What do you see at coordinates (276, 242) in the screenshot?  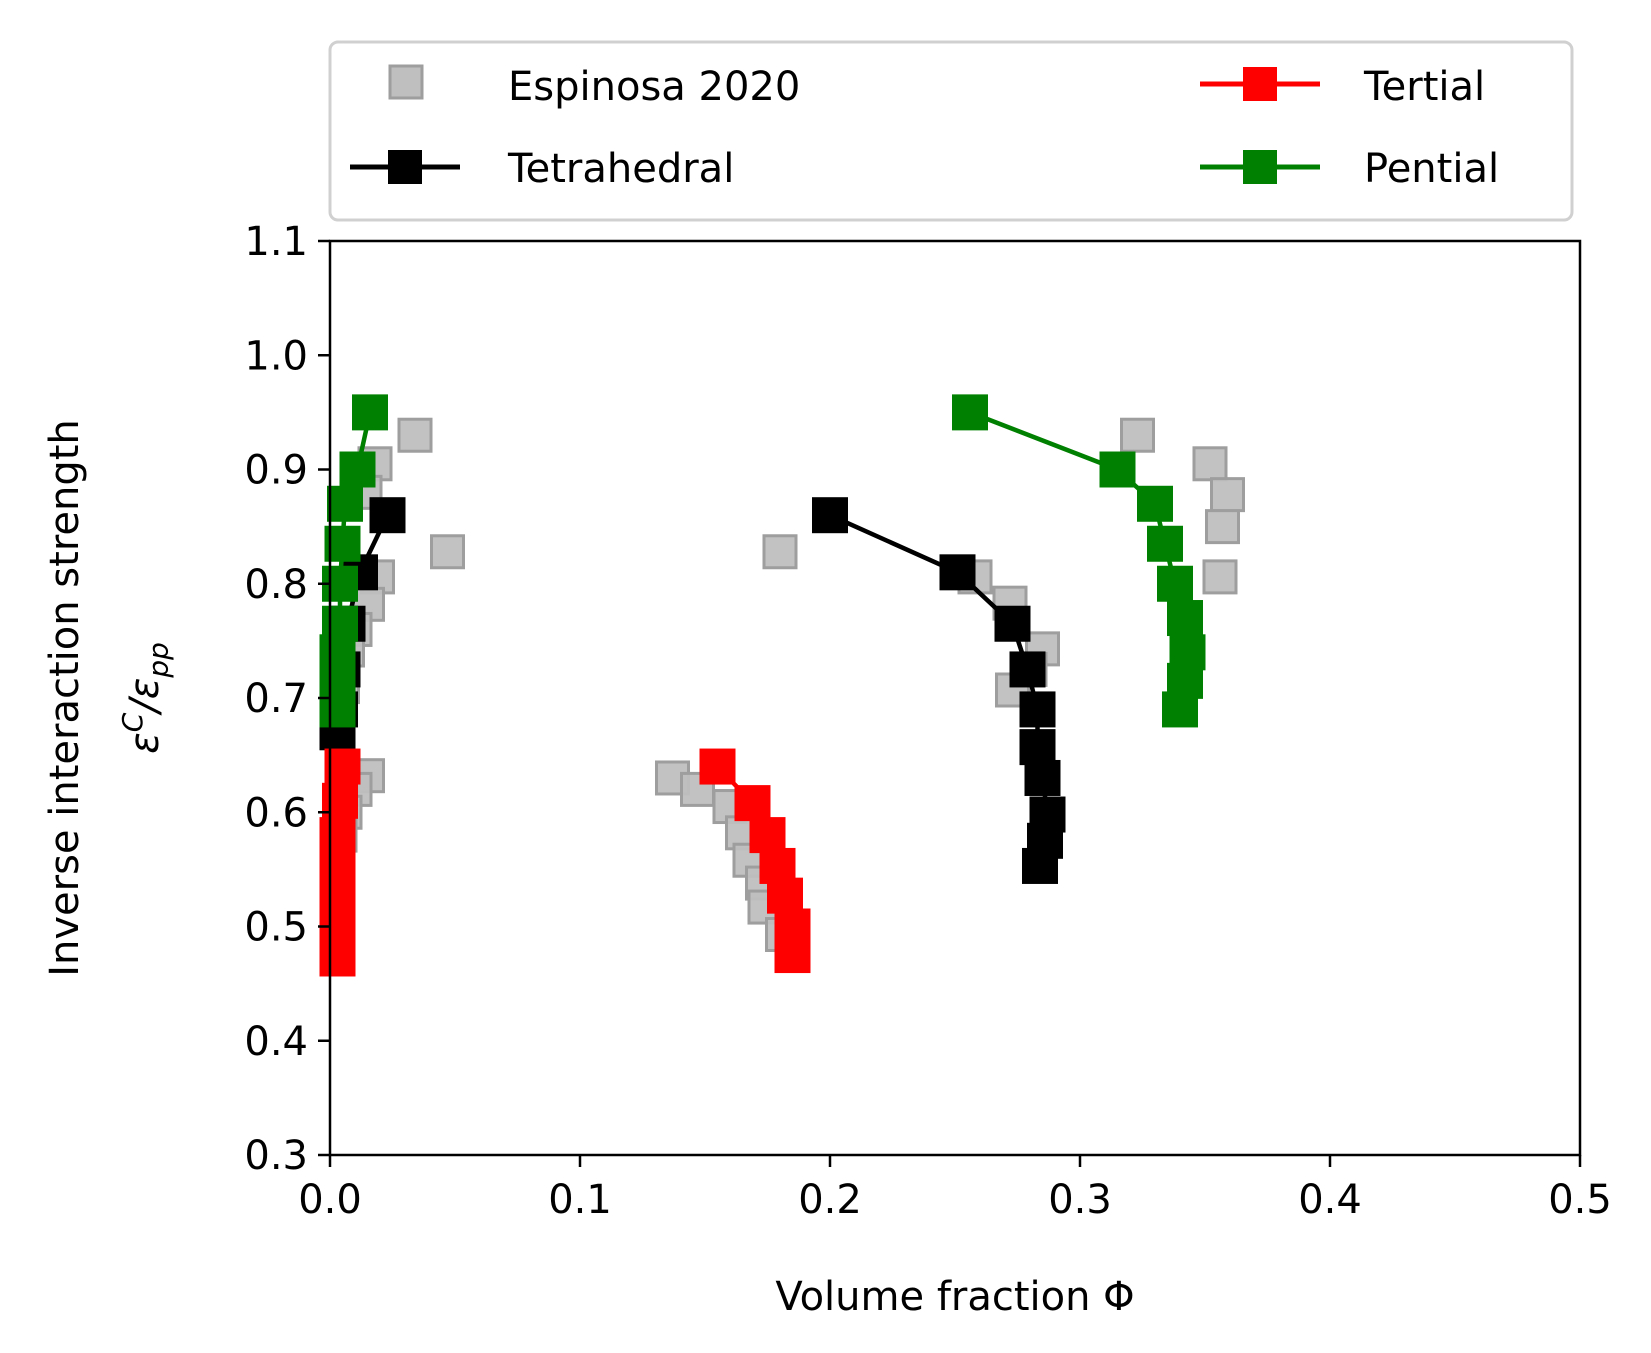 I see `y-tick-label: 1.1` at bounding box center [276, 242].